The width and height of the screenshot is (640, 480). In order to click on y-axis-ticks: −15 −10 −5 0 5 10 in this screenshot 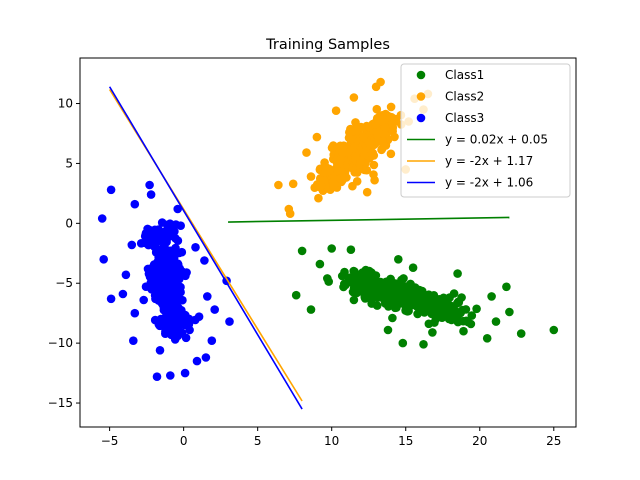, I will do `click(64, 253)`.